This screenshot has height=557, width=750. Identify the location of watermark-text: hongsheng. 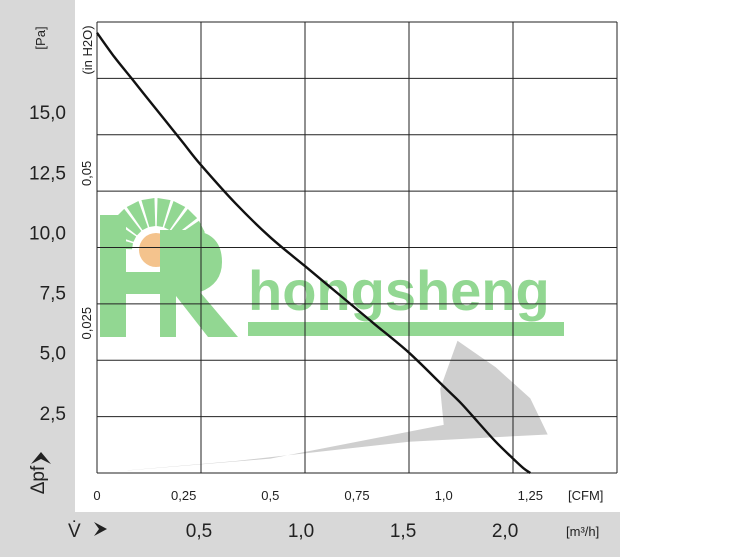
(399, 290).